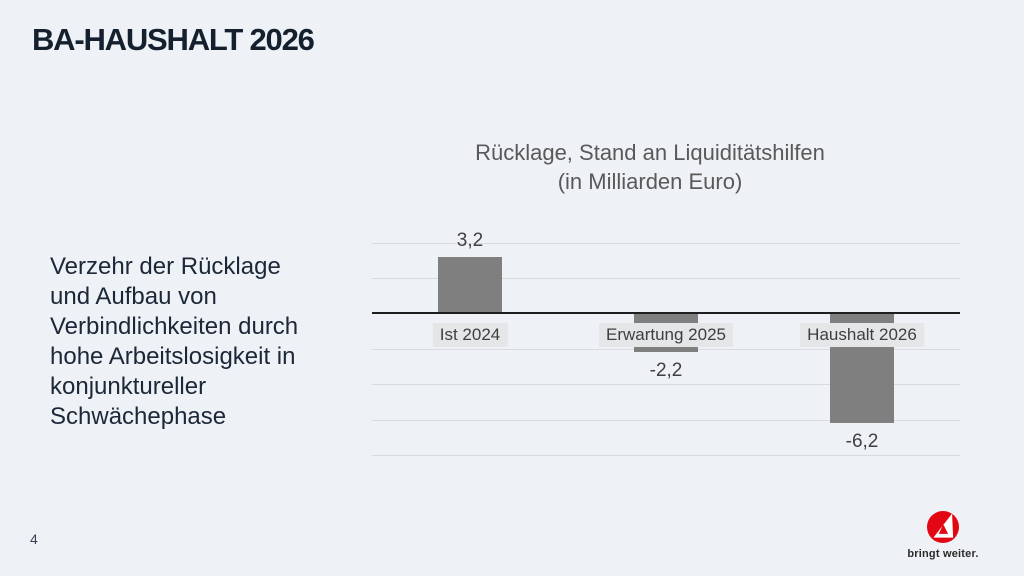  What do you see at coordinates (943, 554) in the screenshot?
I see `logo-tagline: bringt weiter.` at bounding box center [943, 554].